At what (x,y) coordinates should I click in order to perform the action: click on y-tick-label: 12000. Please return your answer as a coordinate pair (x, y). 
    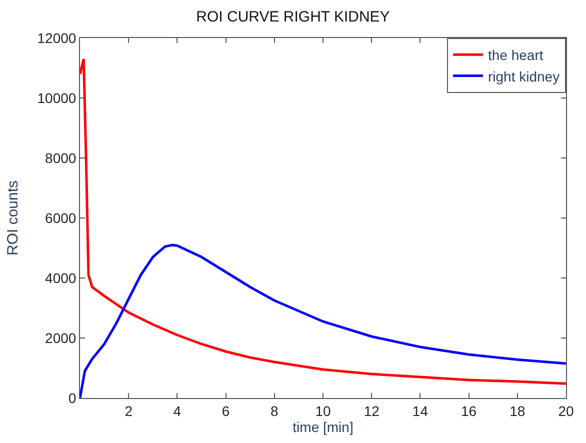
    Looking at the image, I should click on (56, 38).